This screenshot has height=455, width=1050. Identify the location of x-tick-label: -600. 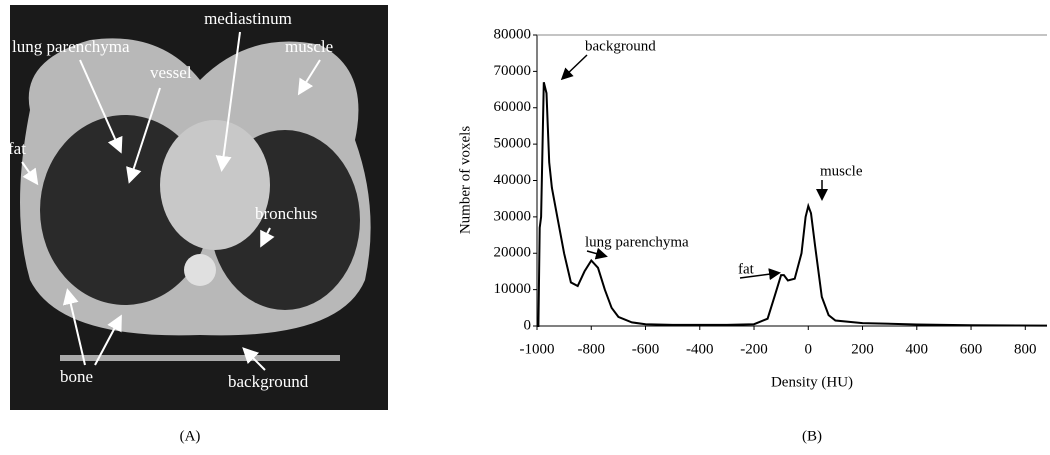
(646, 349).